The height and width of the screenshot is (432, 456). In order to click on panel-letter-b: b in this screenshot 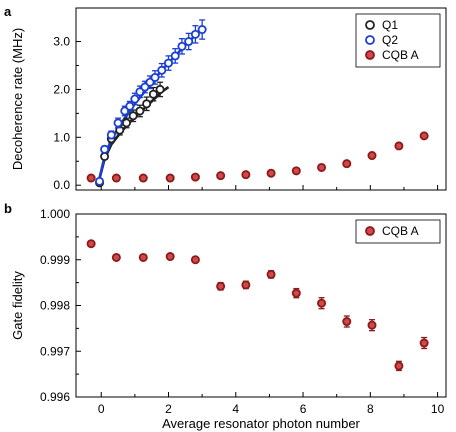, I will do `click(8, 208)`.